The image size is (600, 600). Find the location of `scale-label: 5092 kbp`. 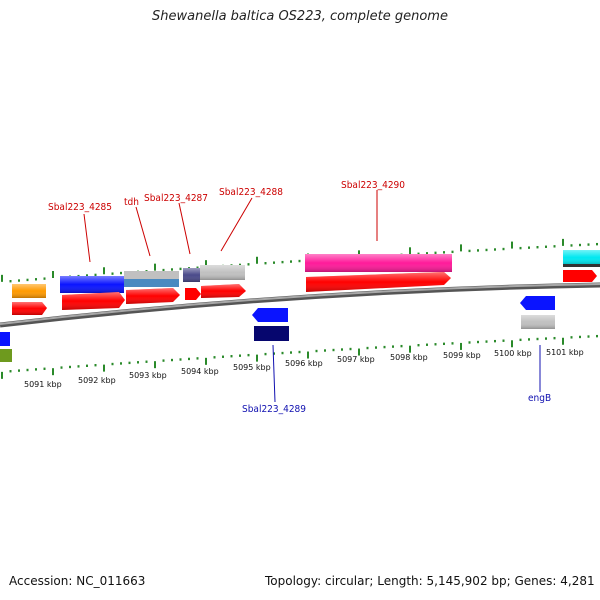

scale-label: 5092 kbp is located at coordinates (97, 380).